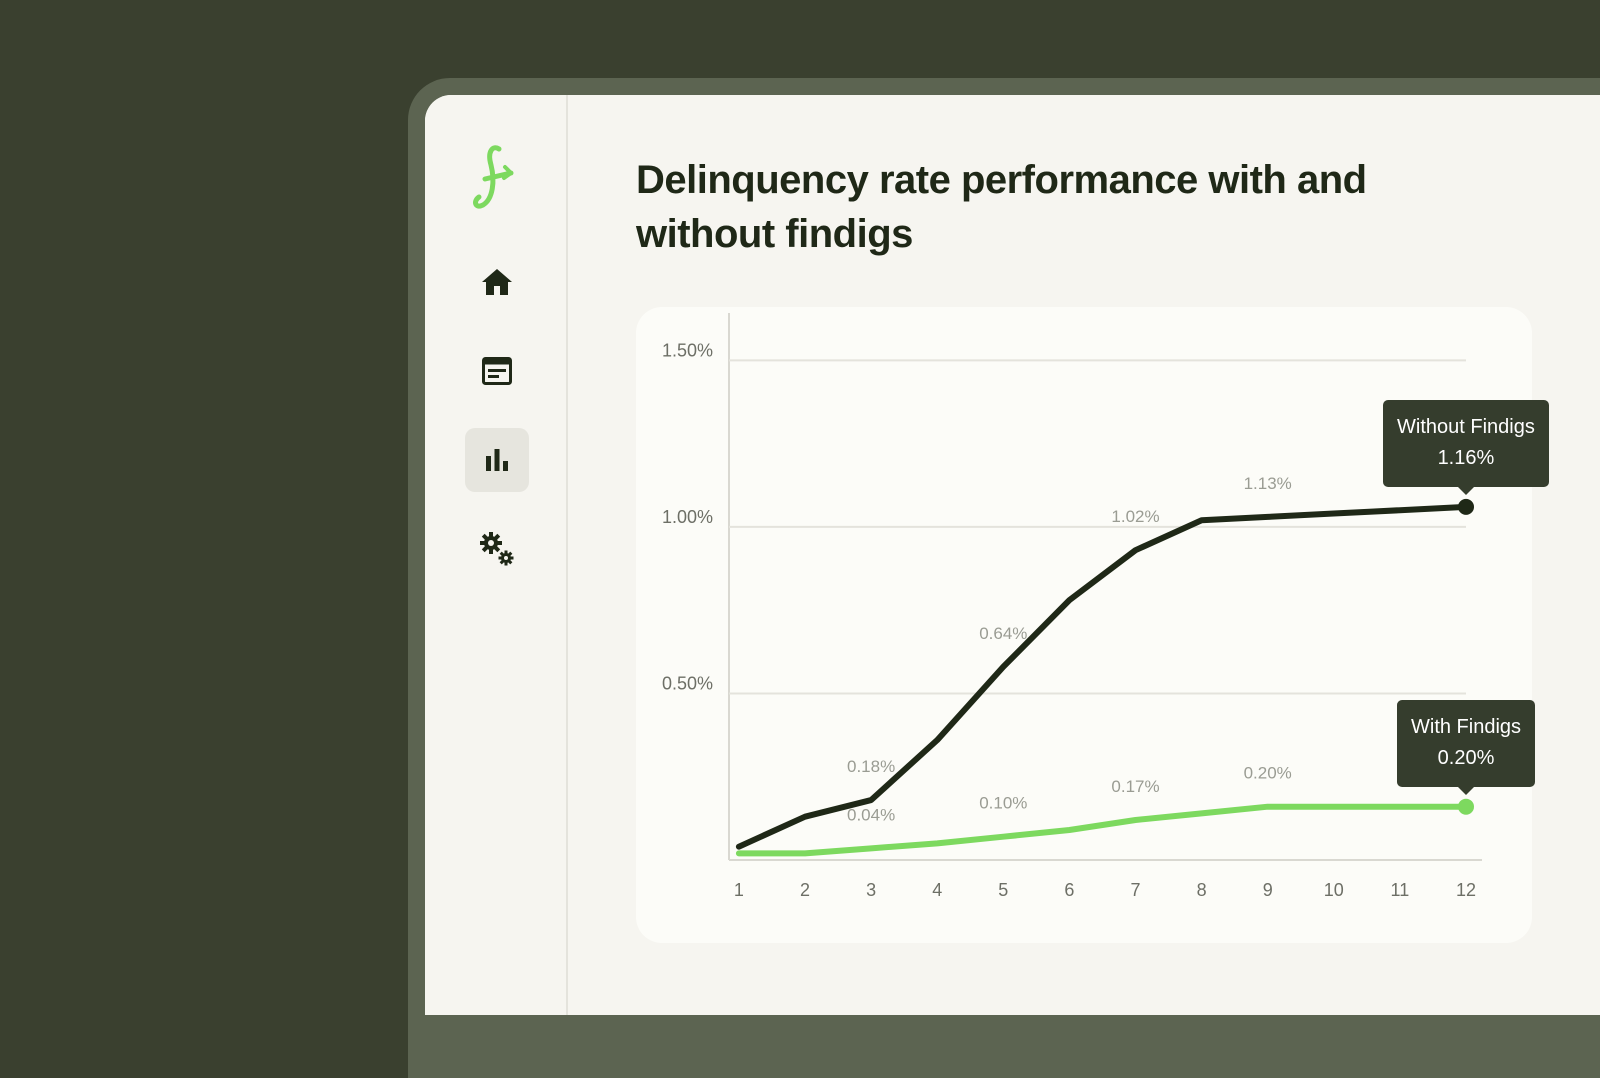 The height and width of the screenshot is (1078, 1600). I want to click on tooltip-with-findigs-title: With Findigs, so click(1466, 726).